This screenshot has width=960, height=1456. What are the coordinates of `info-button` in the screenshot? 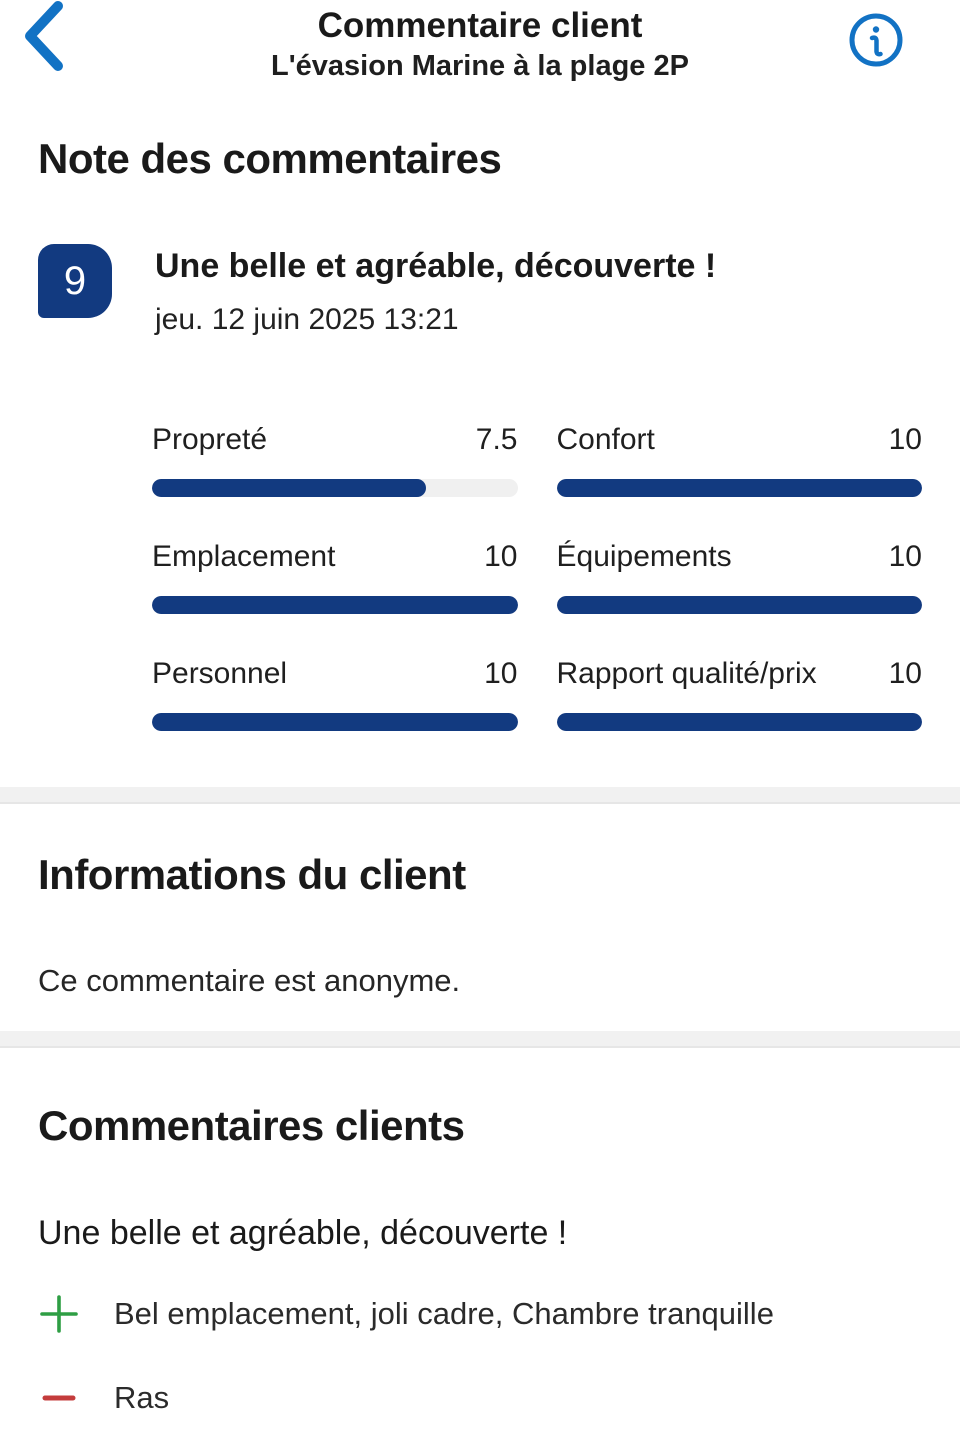 It's located at (876, 40).